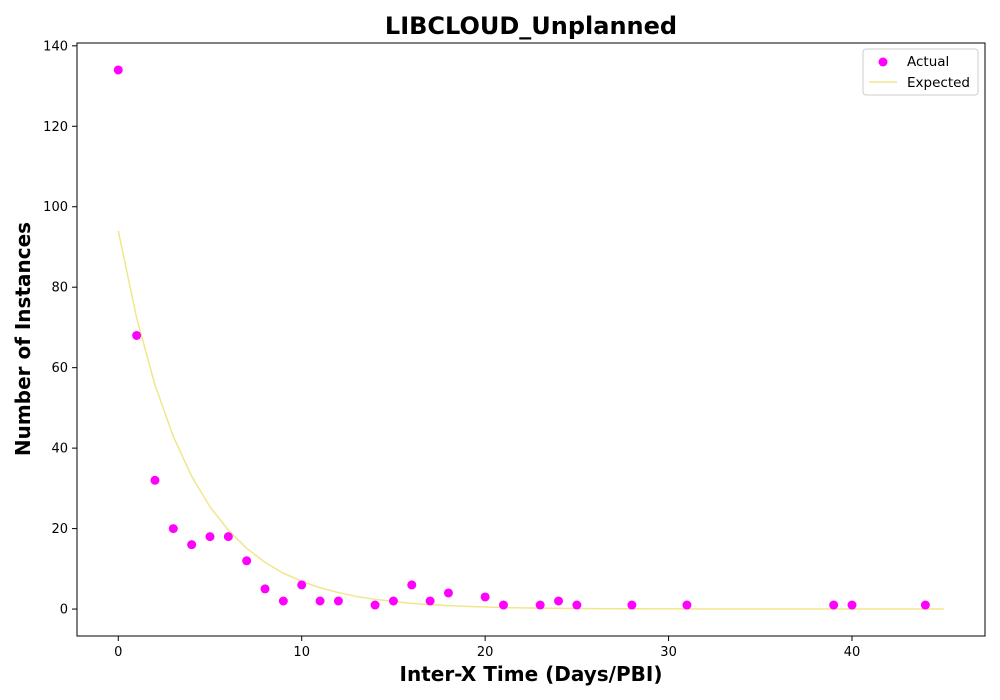  I want to click on x-axis: 0 10 20 30 40, so click(487, 648).